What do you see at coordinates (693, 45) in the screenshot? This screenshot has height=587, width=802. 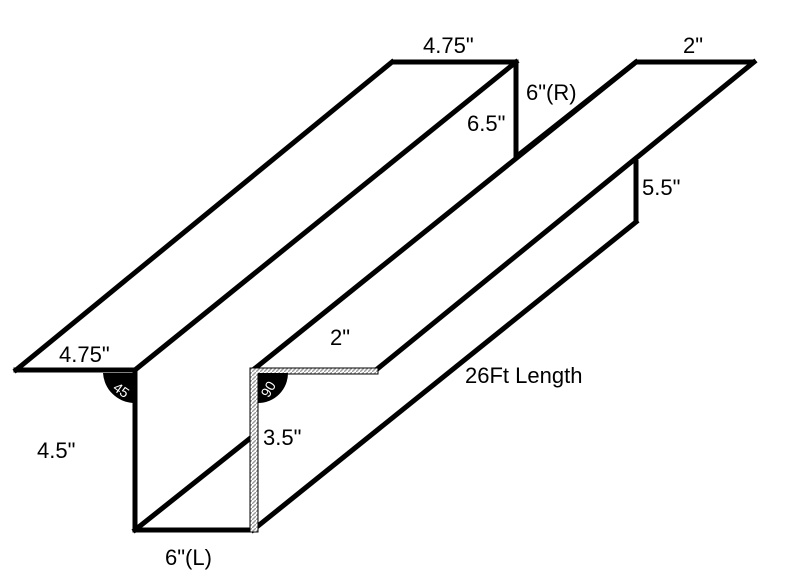 I see `label-top-right-flange: 2"` at bounding box center [693, 45].